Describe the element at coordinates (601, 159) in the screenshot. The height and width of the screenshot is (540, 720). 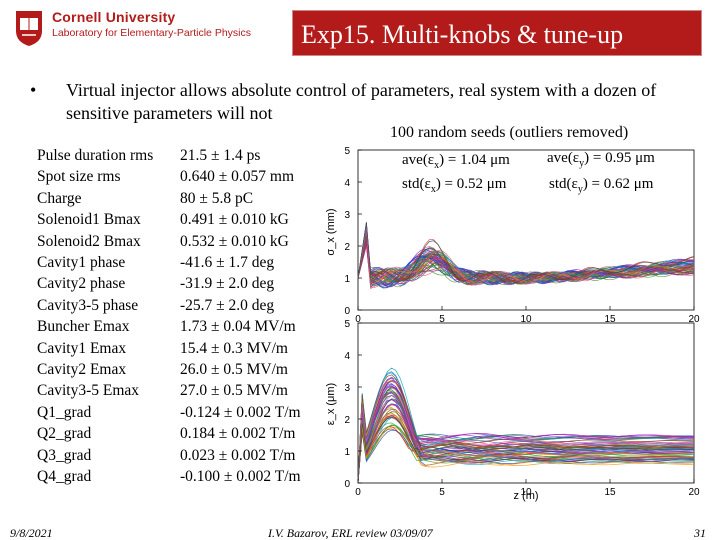
I see `ave-emittance-y: ave(εy) = 0.95 μm` at that location.